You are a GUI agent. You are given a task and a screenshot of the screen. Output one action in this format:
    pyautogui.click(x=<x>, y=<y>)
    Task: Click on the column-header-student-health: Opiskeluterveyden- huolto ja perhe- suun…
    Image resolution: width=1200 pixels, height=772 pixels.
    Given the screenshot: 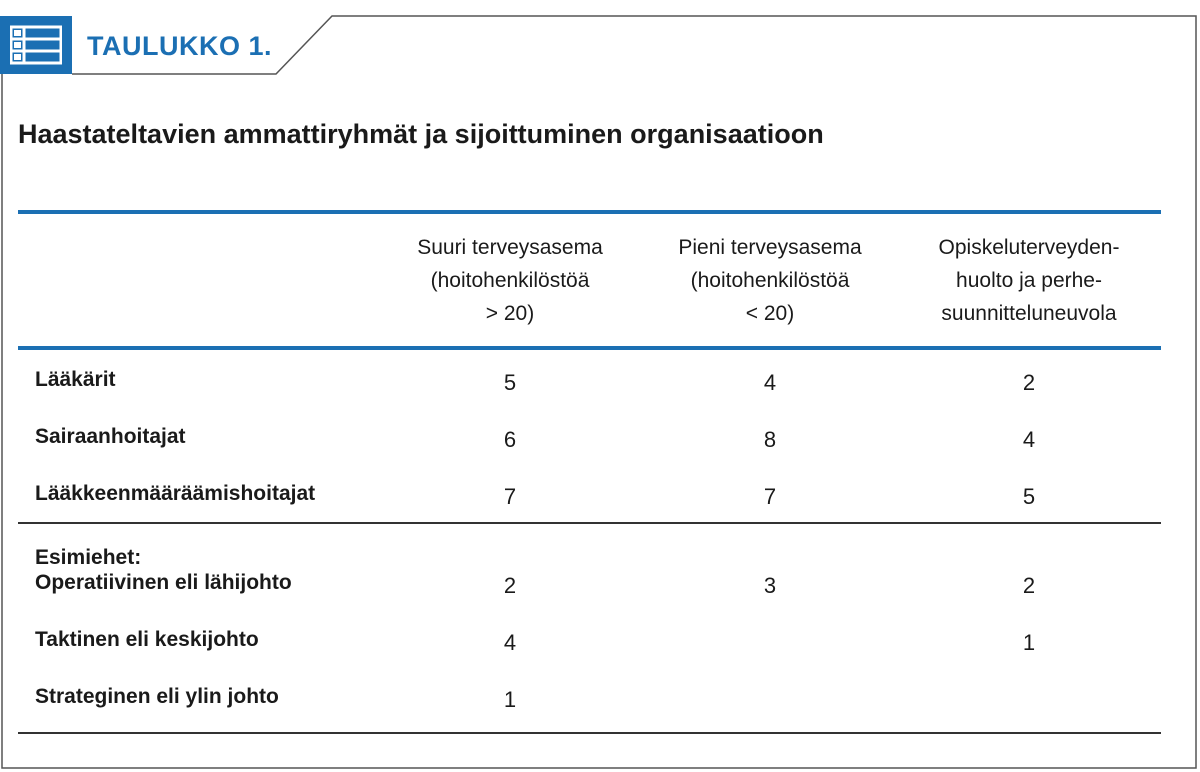 What is the action you would take?
    pyautogui.click(x=1029, y=280)
    